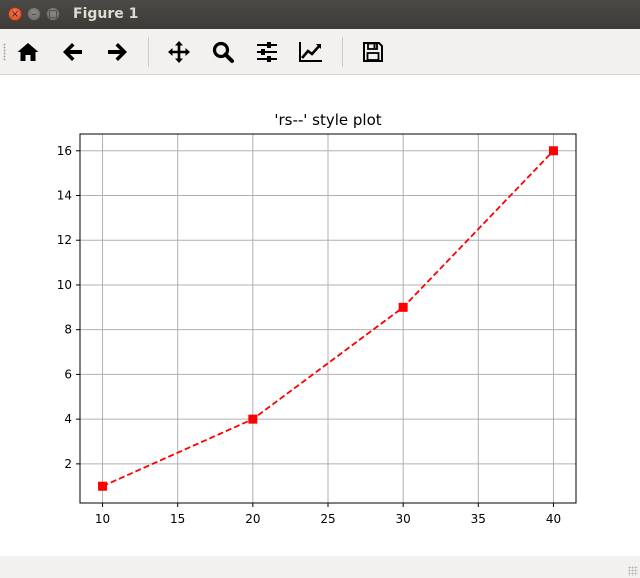 This screenshot has width=640, height=578. I want to click on y-tick-label: 6, so click(68, 374).